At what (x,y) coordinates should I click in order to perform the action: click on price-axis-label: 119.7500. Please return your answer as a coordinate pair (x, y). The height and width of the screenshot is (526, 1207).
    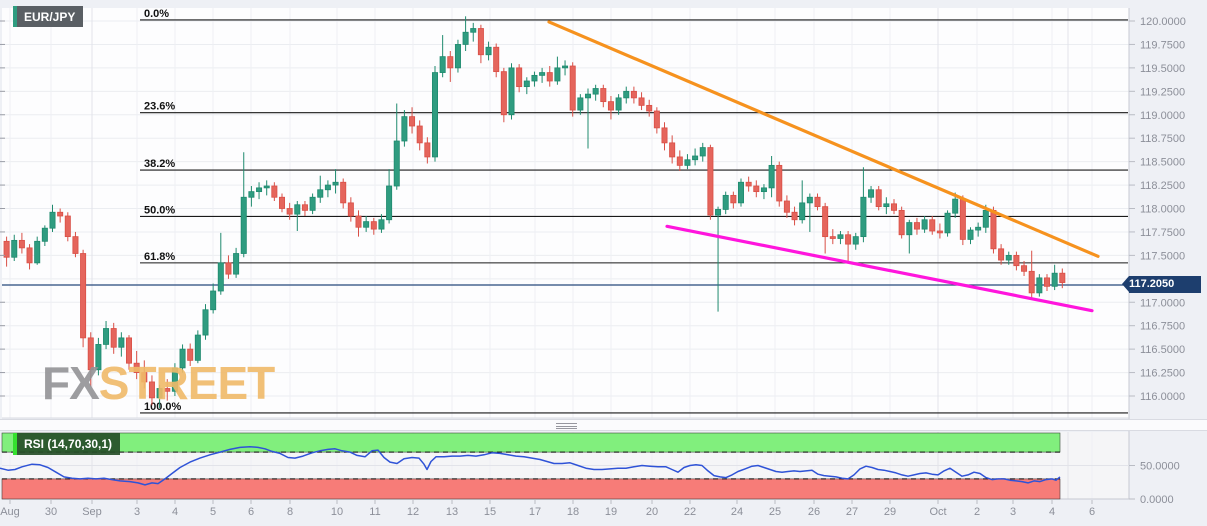
    Looking at the image, I should click on (1162, 45).